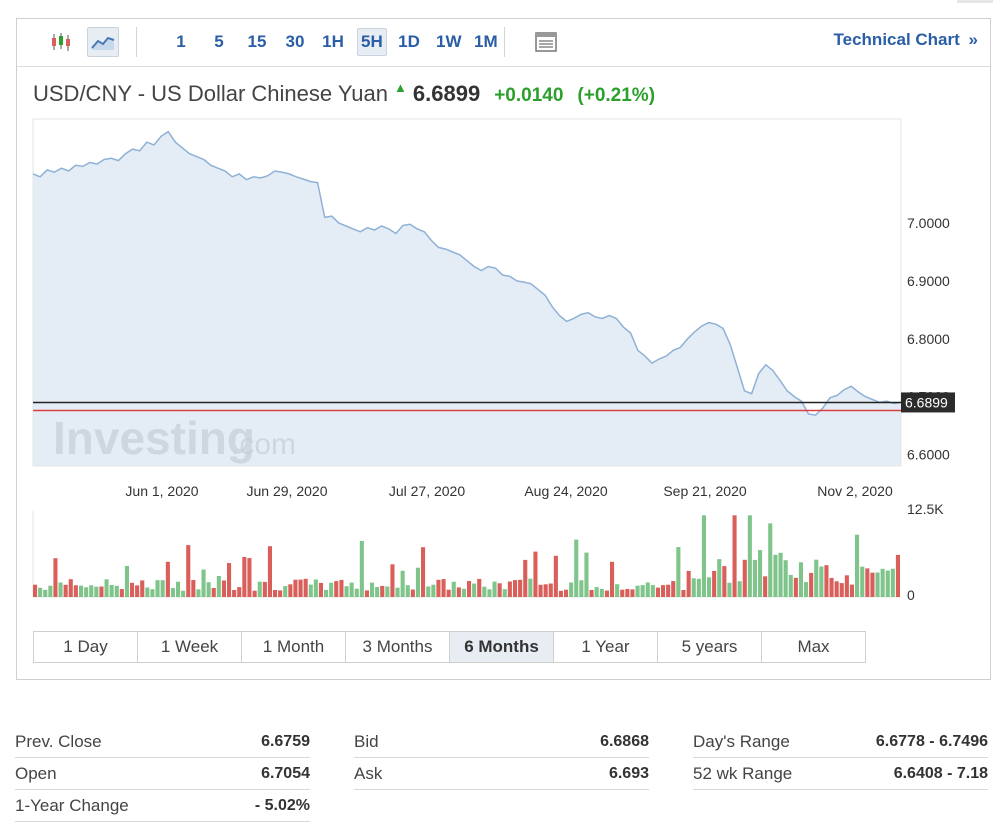  Describe the element at coordinates (72, 805) in the screenshot. I see `stat-label: 1-Year Change` at that location.